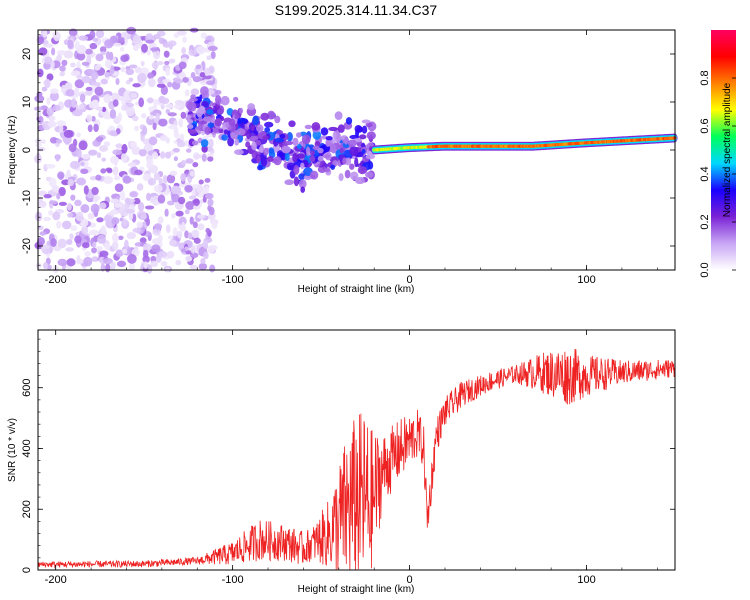 This screenshot has height=600, width=750. Describe the element at coordinates (705, 269) in the screenshot. I see `colorbar-tick-label: 0.0` at that location.